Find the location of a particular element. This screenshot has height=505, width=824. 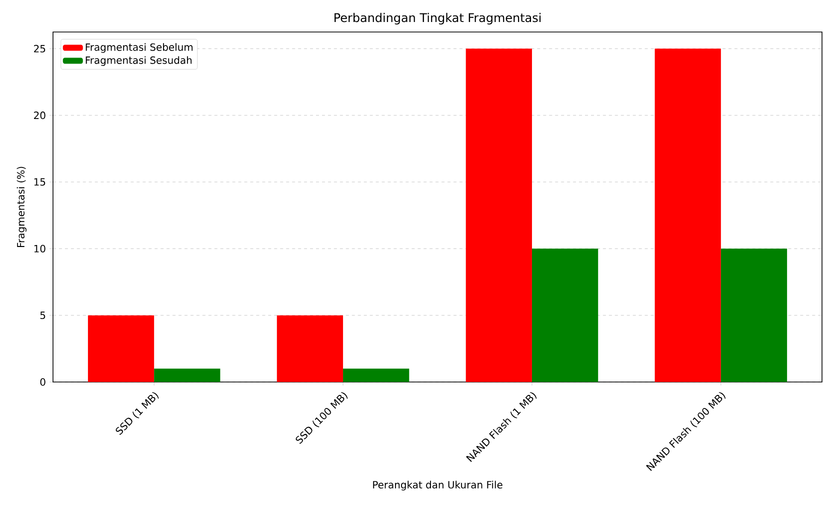

y-tick-label: 25 is located at coordinates (40, 48).